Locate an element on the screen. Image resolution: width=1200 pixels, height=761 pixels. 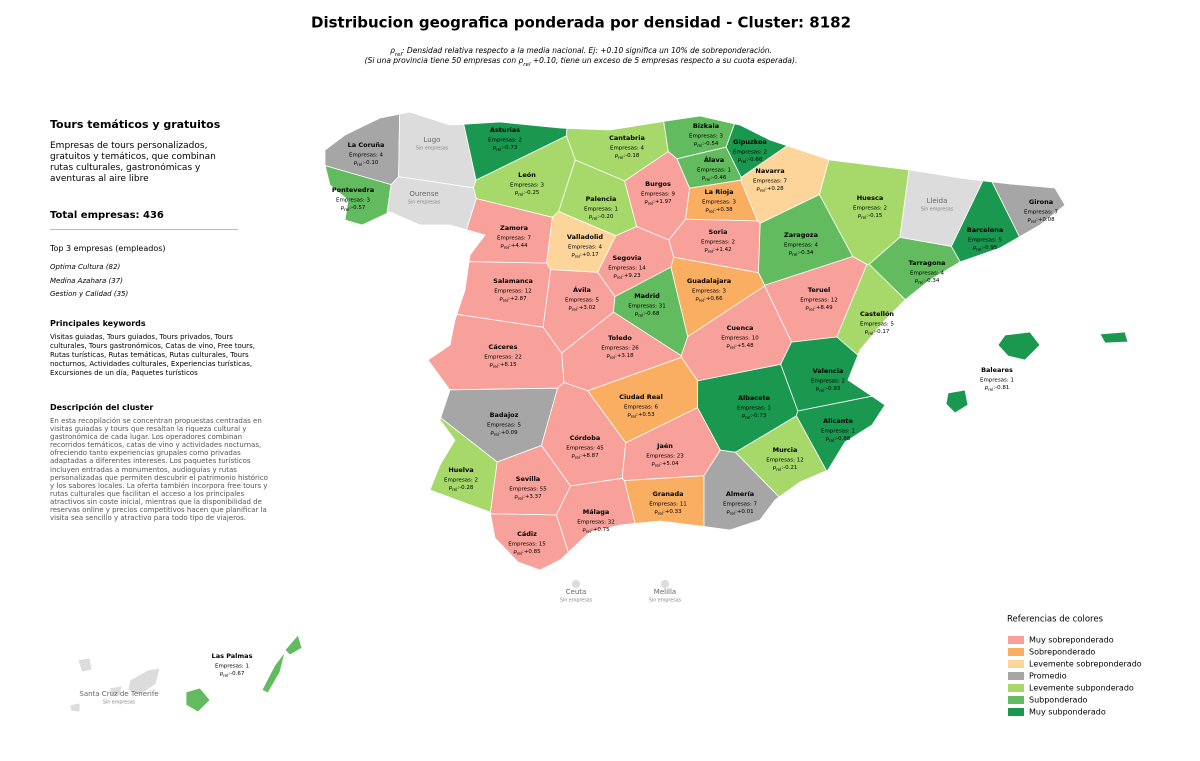
province-name: Asturias is located at coordinates (505, 130).